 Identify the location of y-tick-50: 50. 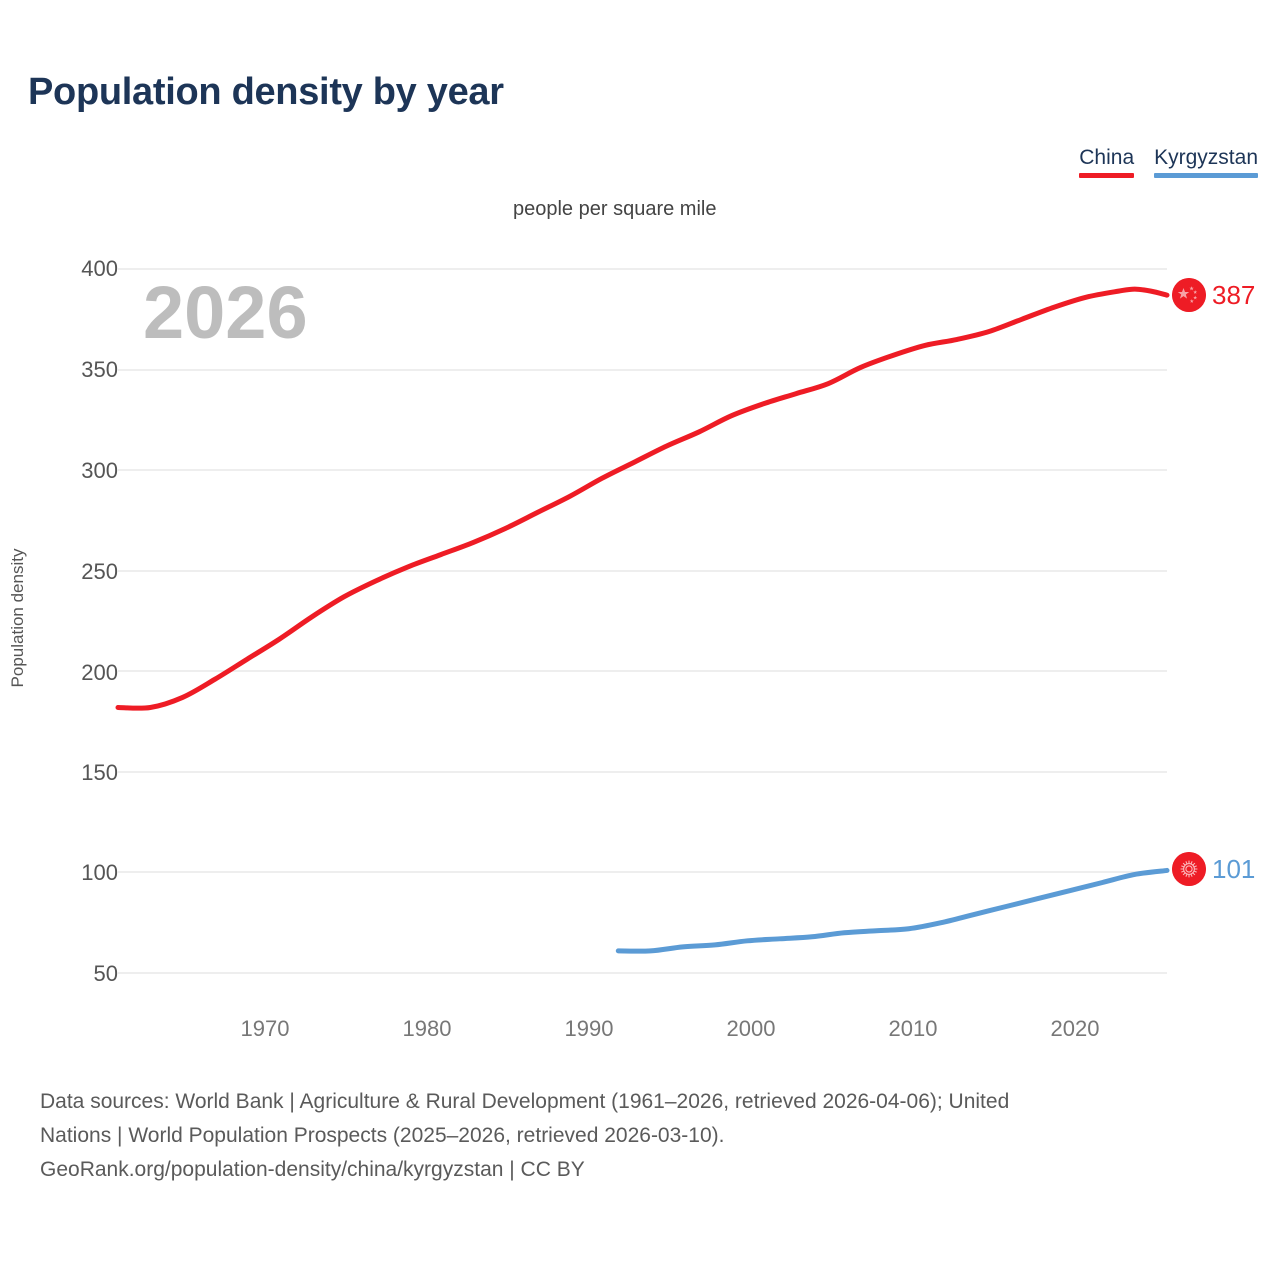
(105, 973).